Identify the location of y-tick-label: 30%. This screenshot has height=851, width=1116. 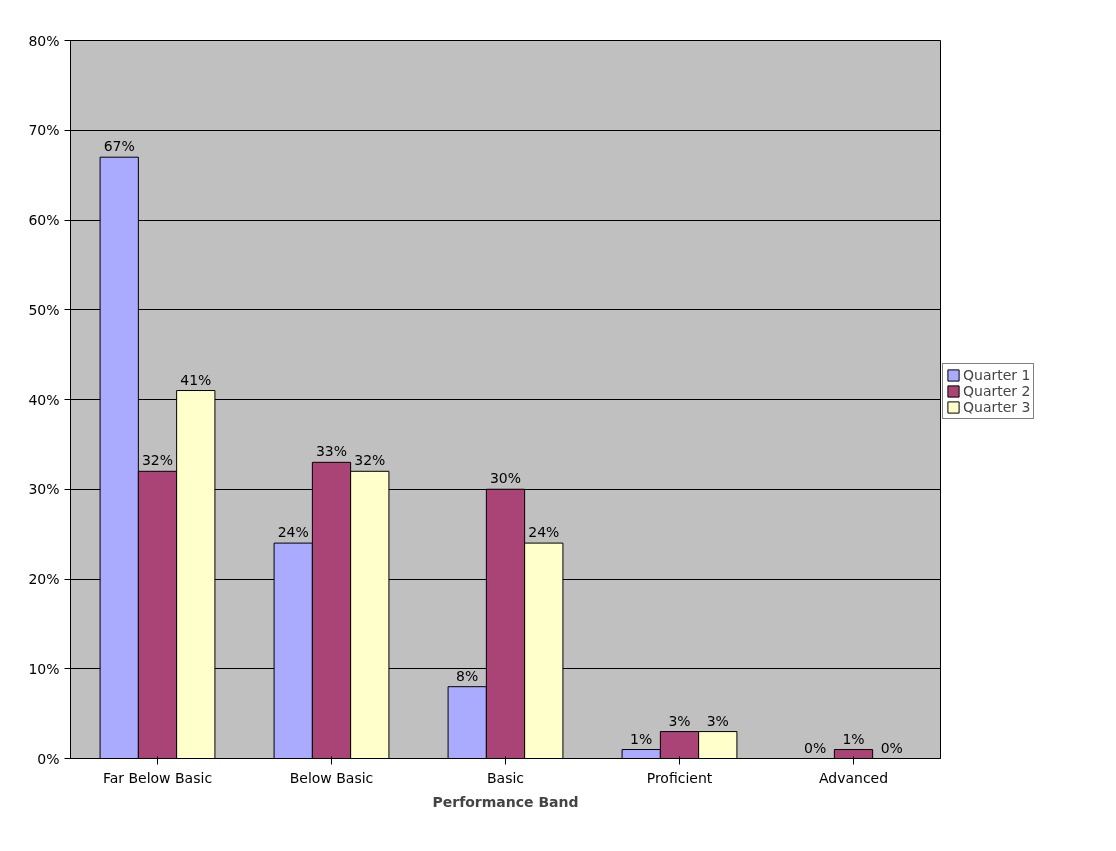
(44, 489).